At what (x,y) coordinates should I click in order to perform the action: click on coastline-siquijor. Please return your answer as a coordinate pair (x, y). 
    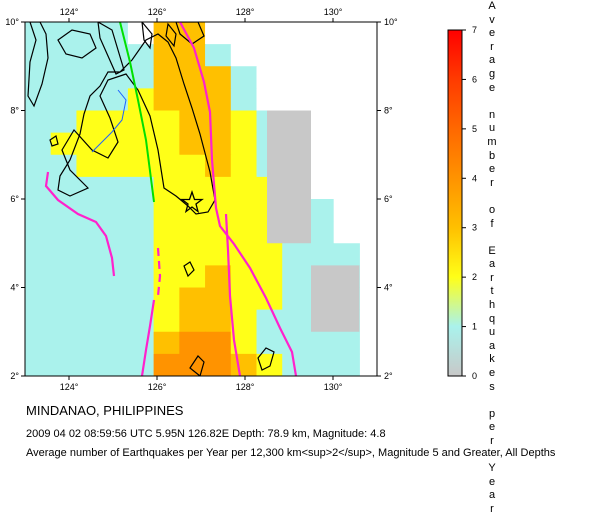
    Looking at the image, I should click on (54, 141).